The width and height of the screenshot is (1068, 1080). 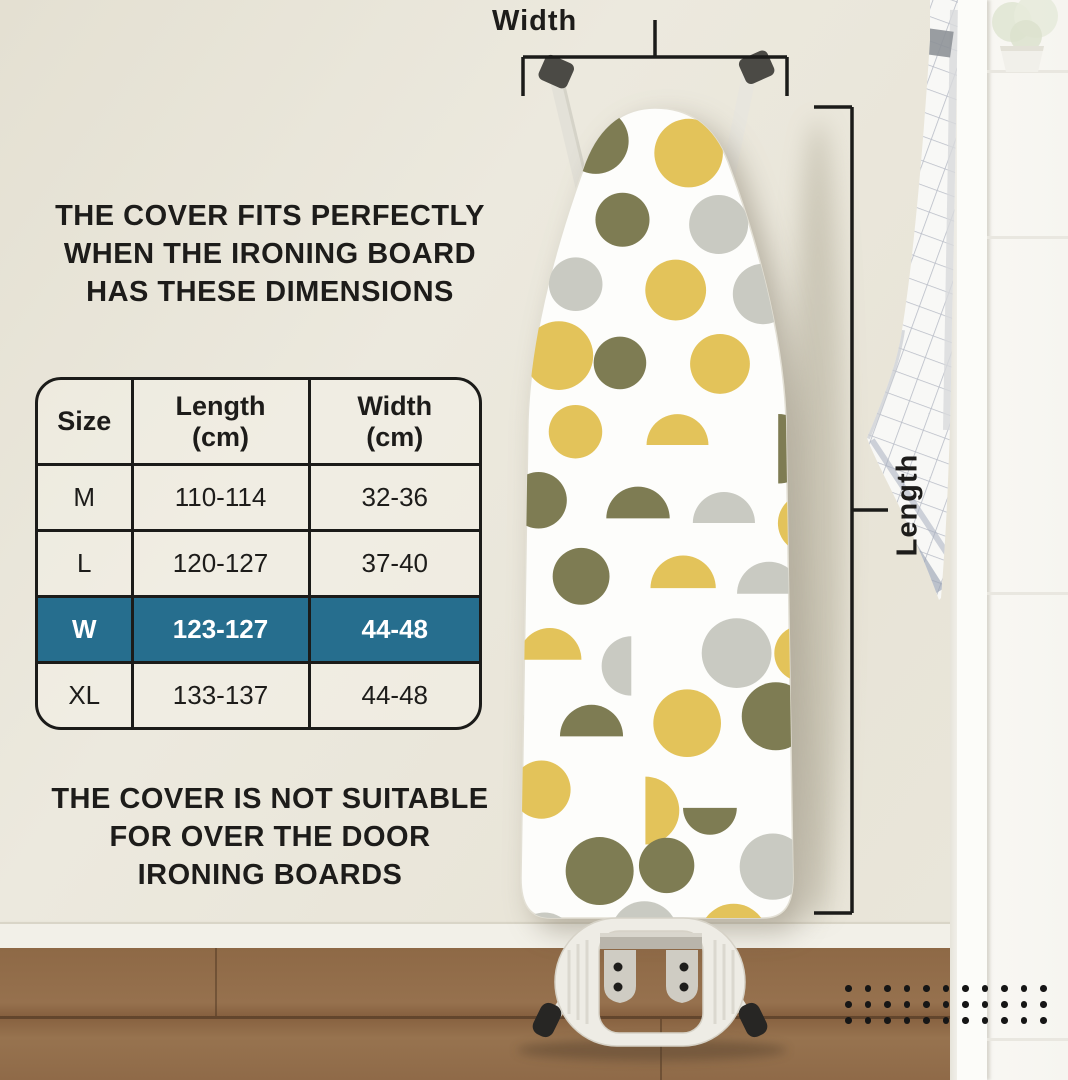 What do you see at coordinates (1025, 36) in the screenshot?
I see `plant` at bounding box center [1025, 36].